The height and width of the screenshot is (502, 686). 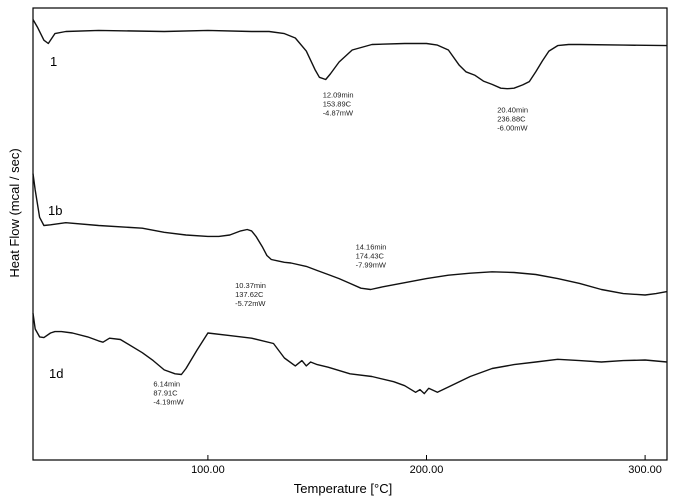 I want to click on peak-annotation-line: 14.16min, so click(x=371, y=247).